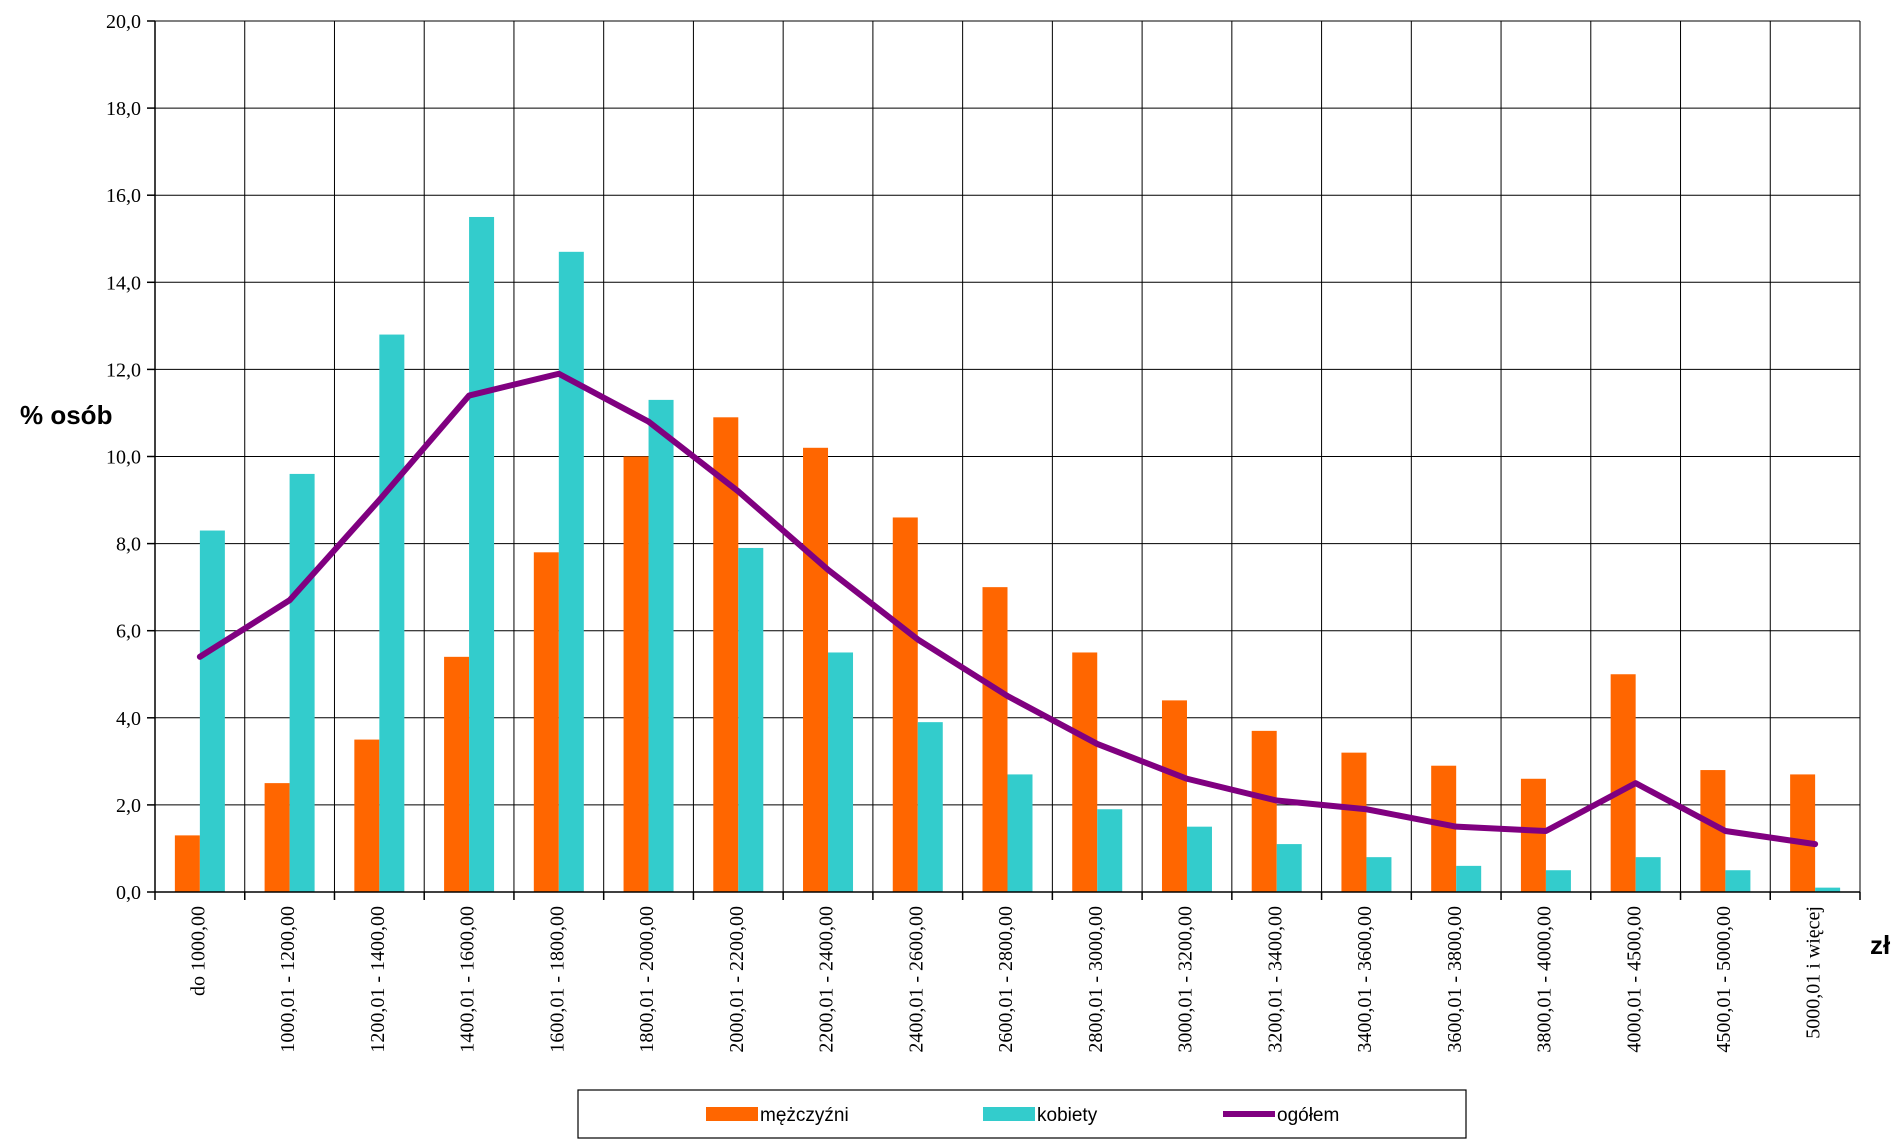 This screenshot has height=1140, width=1896. What do you see at coordinates (1545, 979) in the screenshot?
I see `x-tick-label: 3800,01 - 4000,00` at bounding box center [1545, 979].